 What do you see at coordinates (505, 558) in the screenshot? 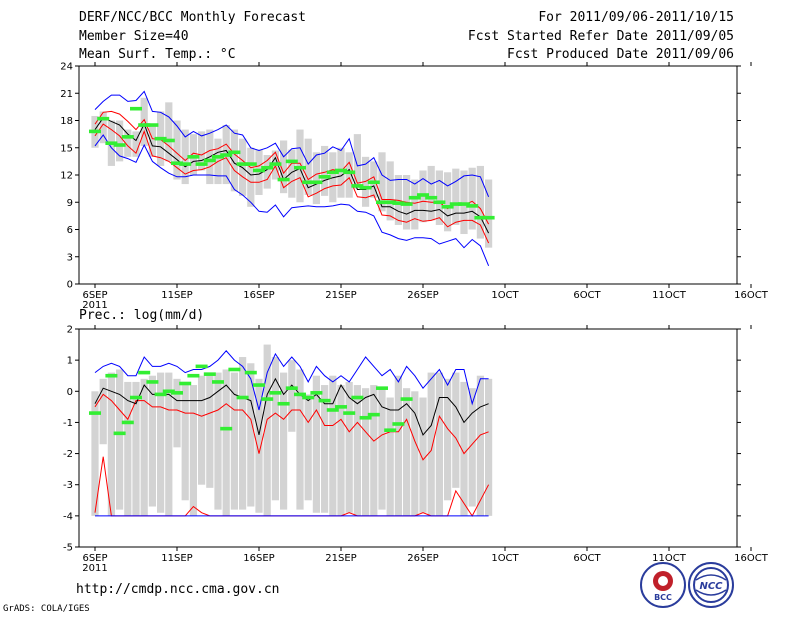
I see `x-tick-label: 1OCT` at bounding box center [505, 558].